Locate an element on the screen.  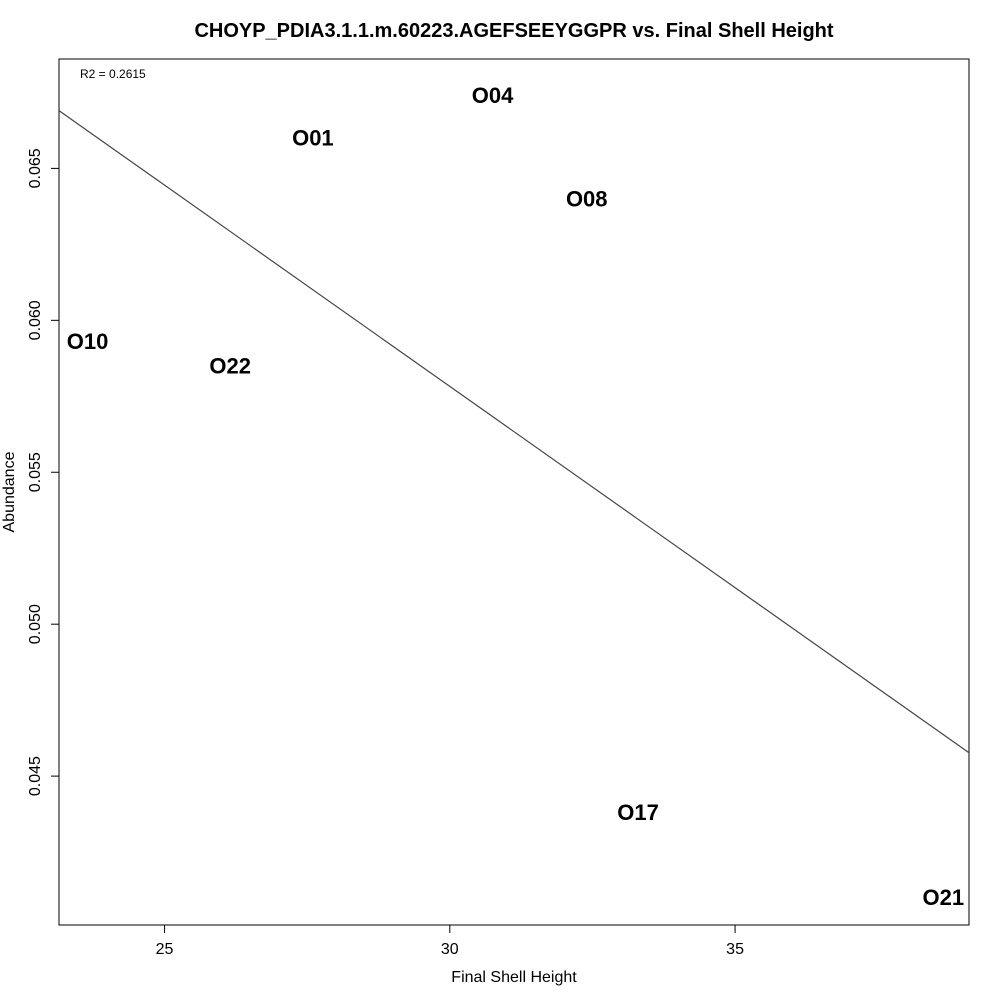
x-axis: 25 30 35 is located at coordinates (450, 941).